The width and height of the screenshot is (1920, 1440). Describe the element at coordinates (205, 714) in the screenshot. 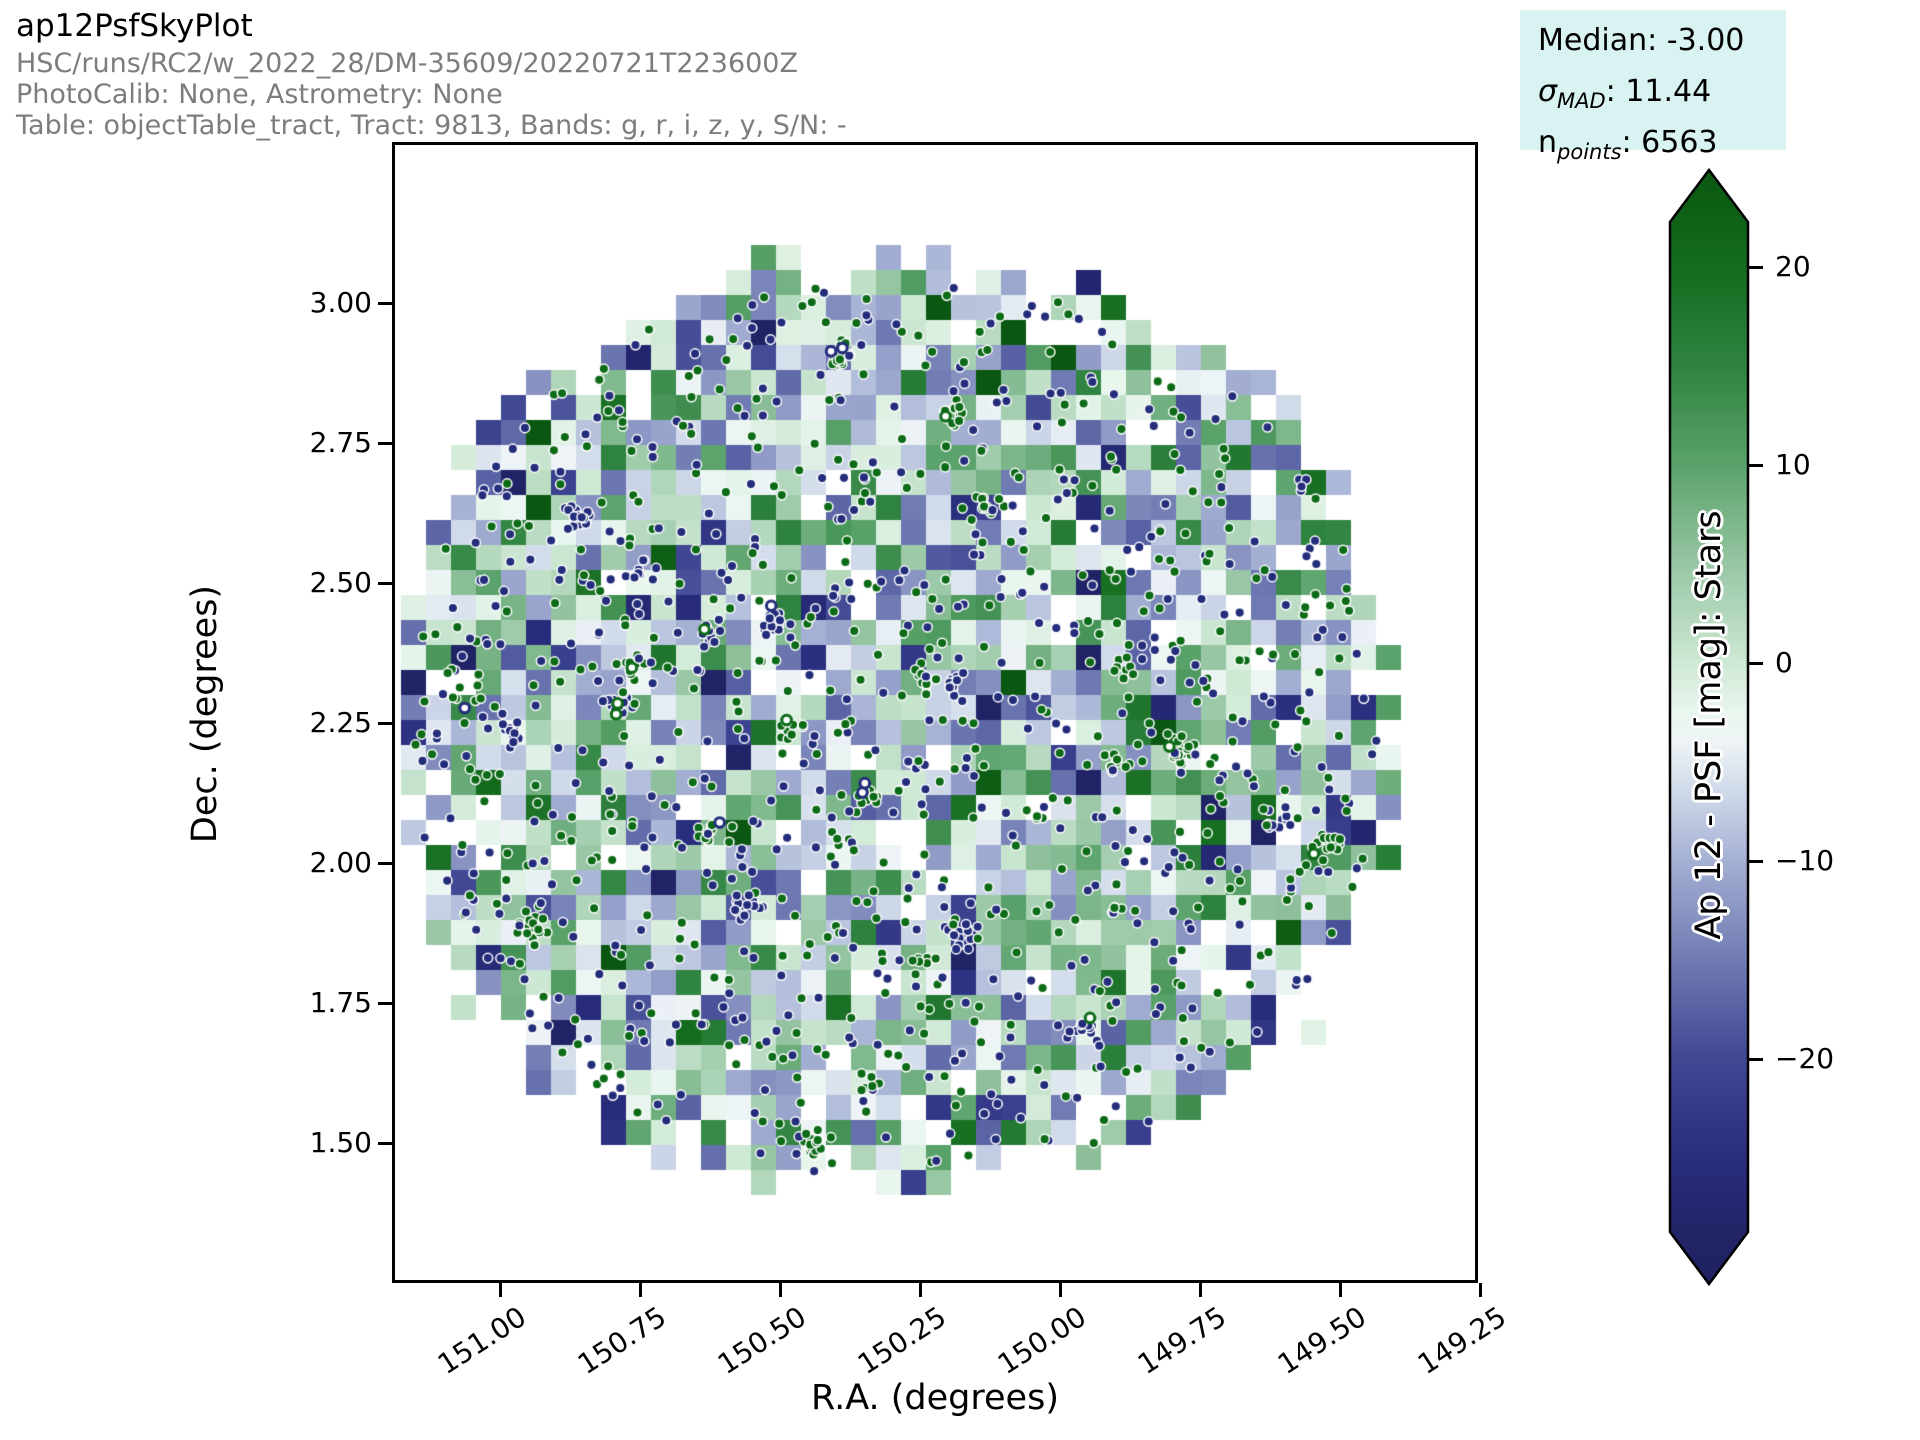

I see `y-axis-label: Dec. (degrees)` at that location.